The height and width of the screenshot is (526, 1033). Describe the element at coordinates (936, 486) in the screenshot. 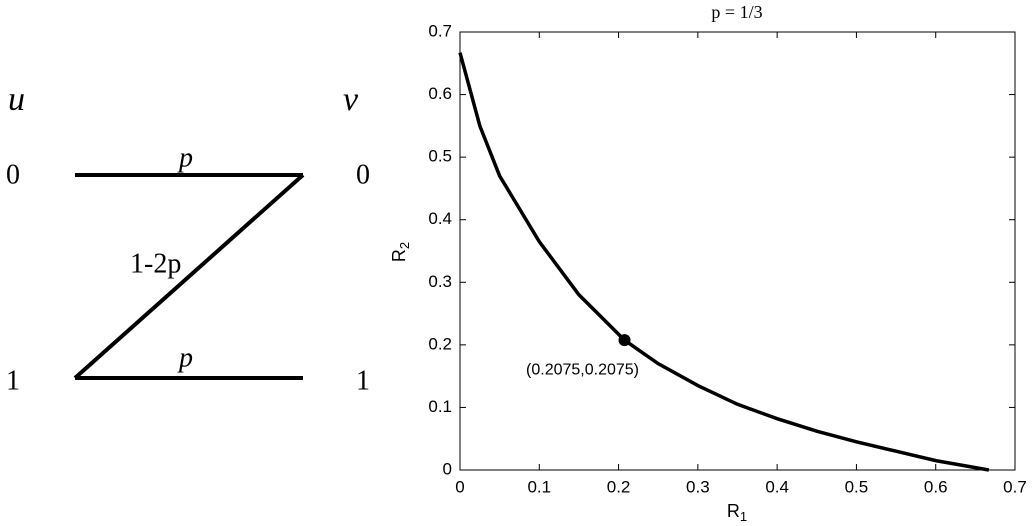

I see `x-tick-label: 0.6` at that location.